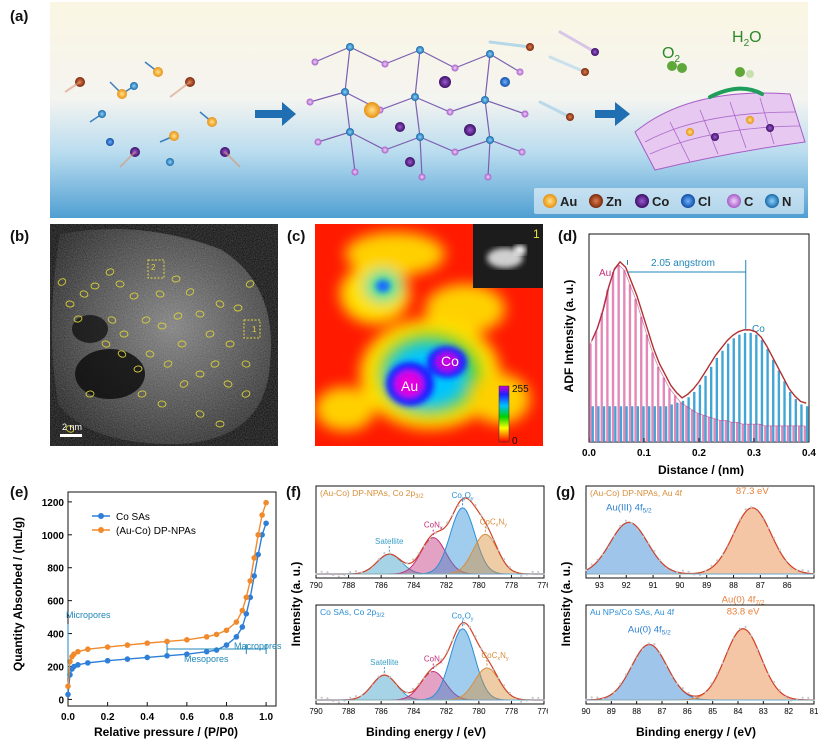 The height and width of the screenshot is (741, 818). What do you see at coordinates (430, 564) in the screenshot?
I see `f-top-peak-fill` at bounding box center [430, 564].